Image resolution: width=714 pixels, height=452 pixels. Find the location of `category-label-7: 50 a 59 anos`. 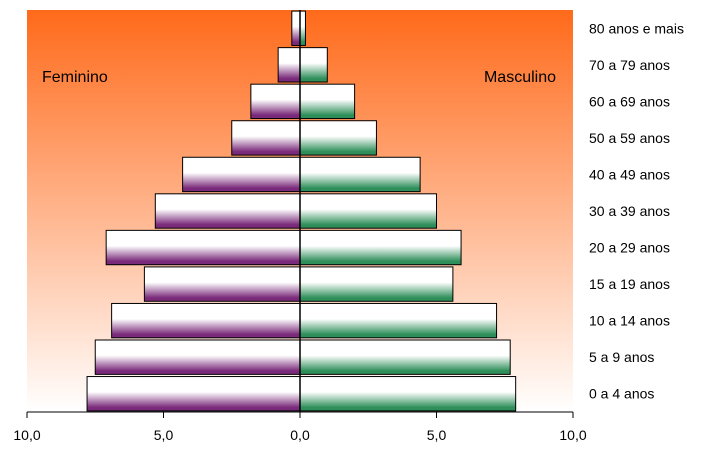

category-label-7: 50 a 59 anos is located at coordinates (629, 138).